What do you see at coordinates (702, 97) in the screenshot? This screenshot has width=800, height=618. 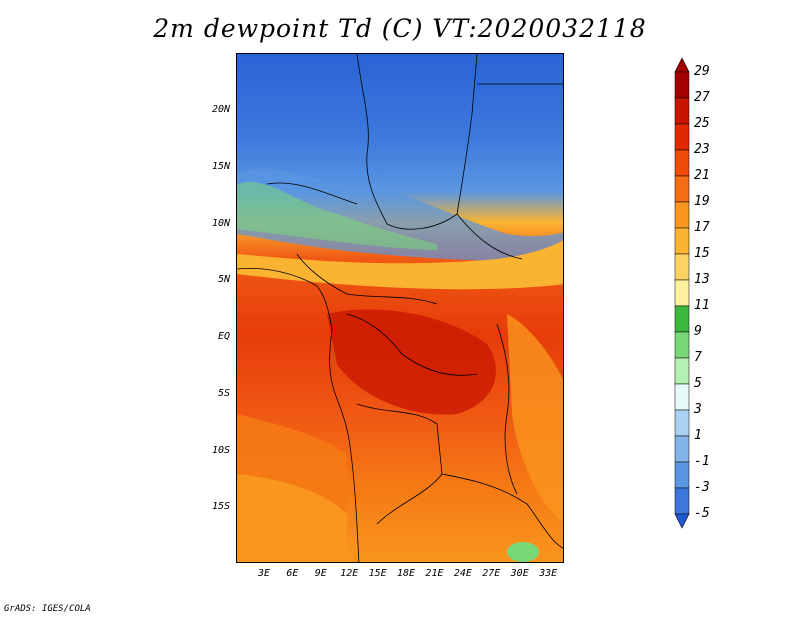 I see `colorbar-label: 27` at bounding box center [702, 97].